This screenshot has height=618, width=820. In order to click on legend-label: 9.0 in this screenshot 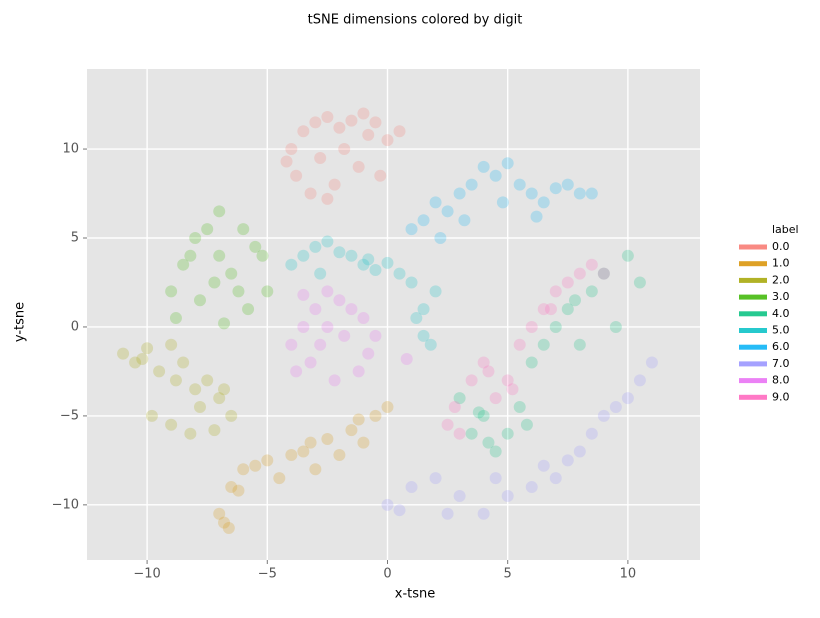, I will do `click(781, 396)`.